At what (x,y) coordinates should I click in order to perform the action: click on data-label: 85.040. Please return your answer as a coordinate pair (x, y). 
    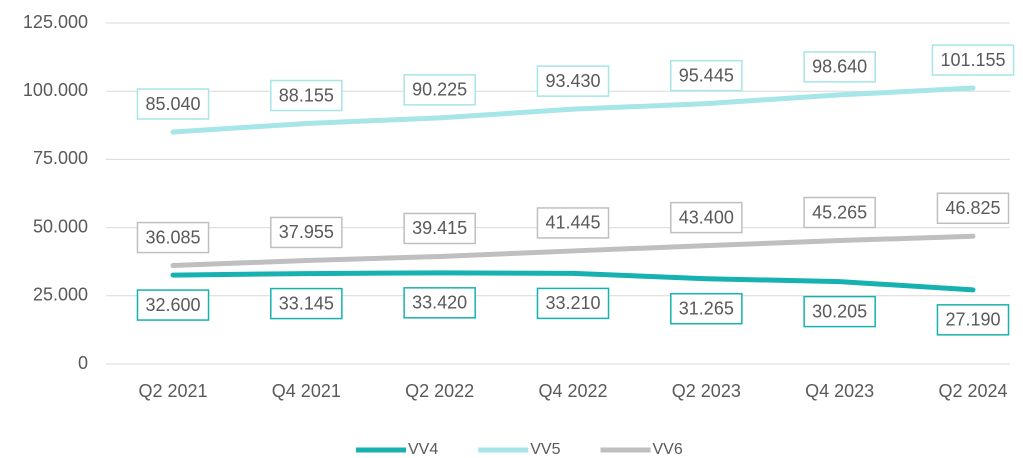
    Looking at the image, I should click on (173, 104).